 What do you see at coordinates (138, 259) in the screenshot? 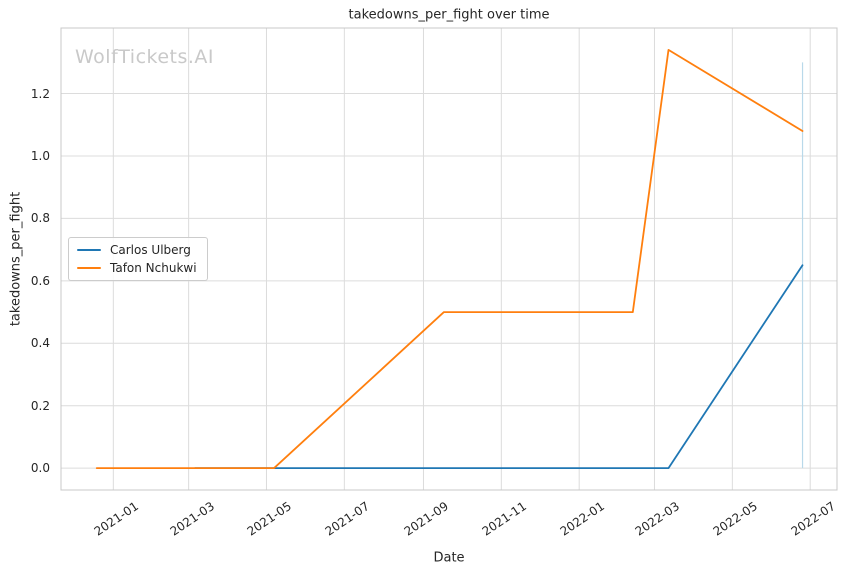
I see `legend: Carlos Ulberg Tafon Nchukwi` at bounding box center [138, 259].